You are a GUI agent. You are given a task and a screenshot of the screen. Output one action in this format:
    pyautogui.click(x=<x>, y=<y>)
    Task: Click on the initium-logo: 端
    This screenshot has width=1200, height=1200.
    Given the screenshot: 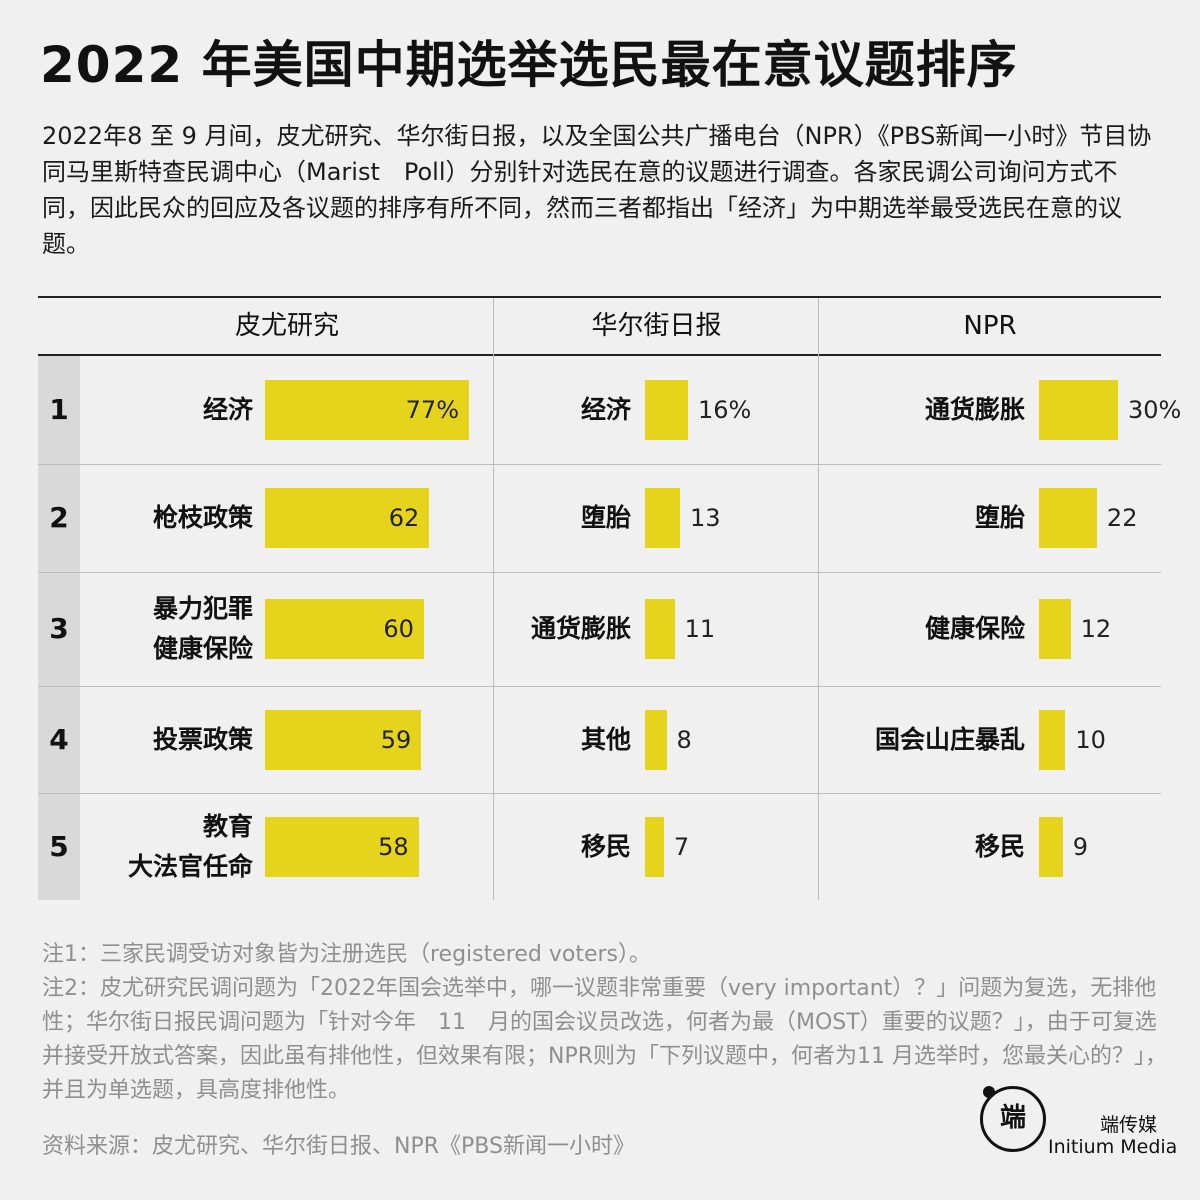 What is the action you would take?
    pyautogui.click(x=1013, y=1119)
    